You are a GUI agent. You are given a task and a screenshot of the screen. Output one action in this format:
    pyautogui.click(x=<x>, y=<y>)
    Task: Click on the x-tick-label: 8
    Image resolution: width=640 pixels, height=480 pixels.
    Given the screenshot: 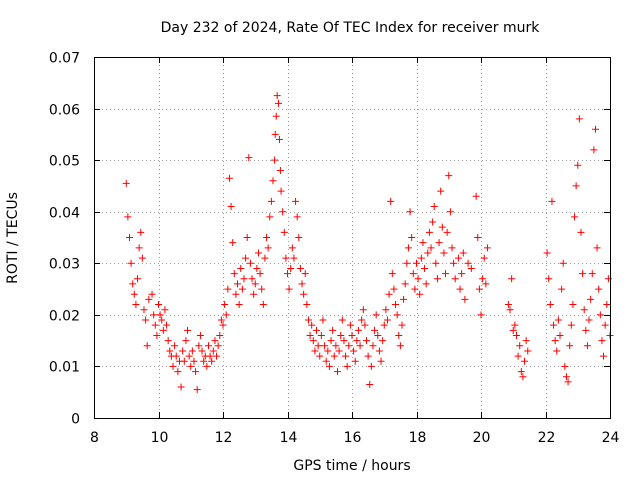 What is the action you would take?
    pyautogui.click(x=94, y=438)
    